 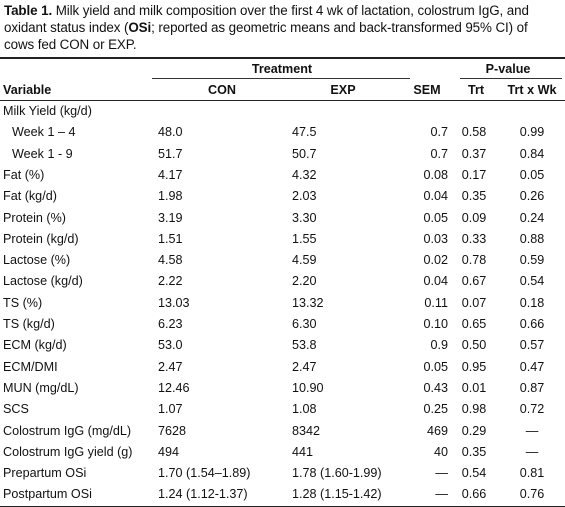 What do you see at coordinates (439, 345) in the screenshot?
I see `cell-sem: 0.9` at bounding box center [439, 345].